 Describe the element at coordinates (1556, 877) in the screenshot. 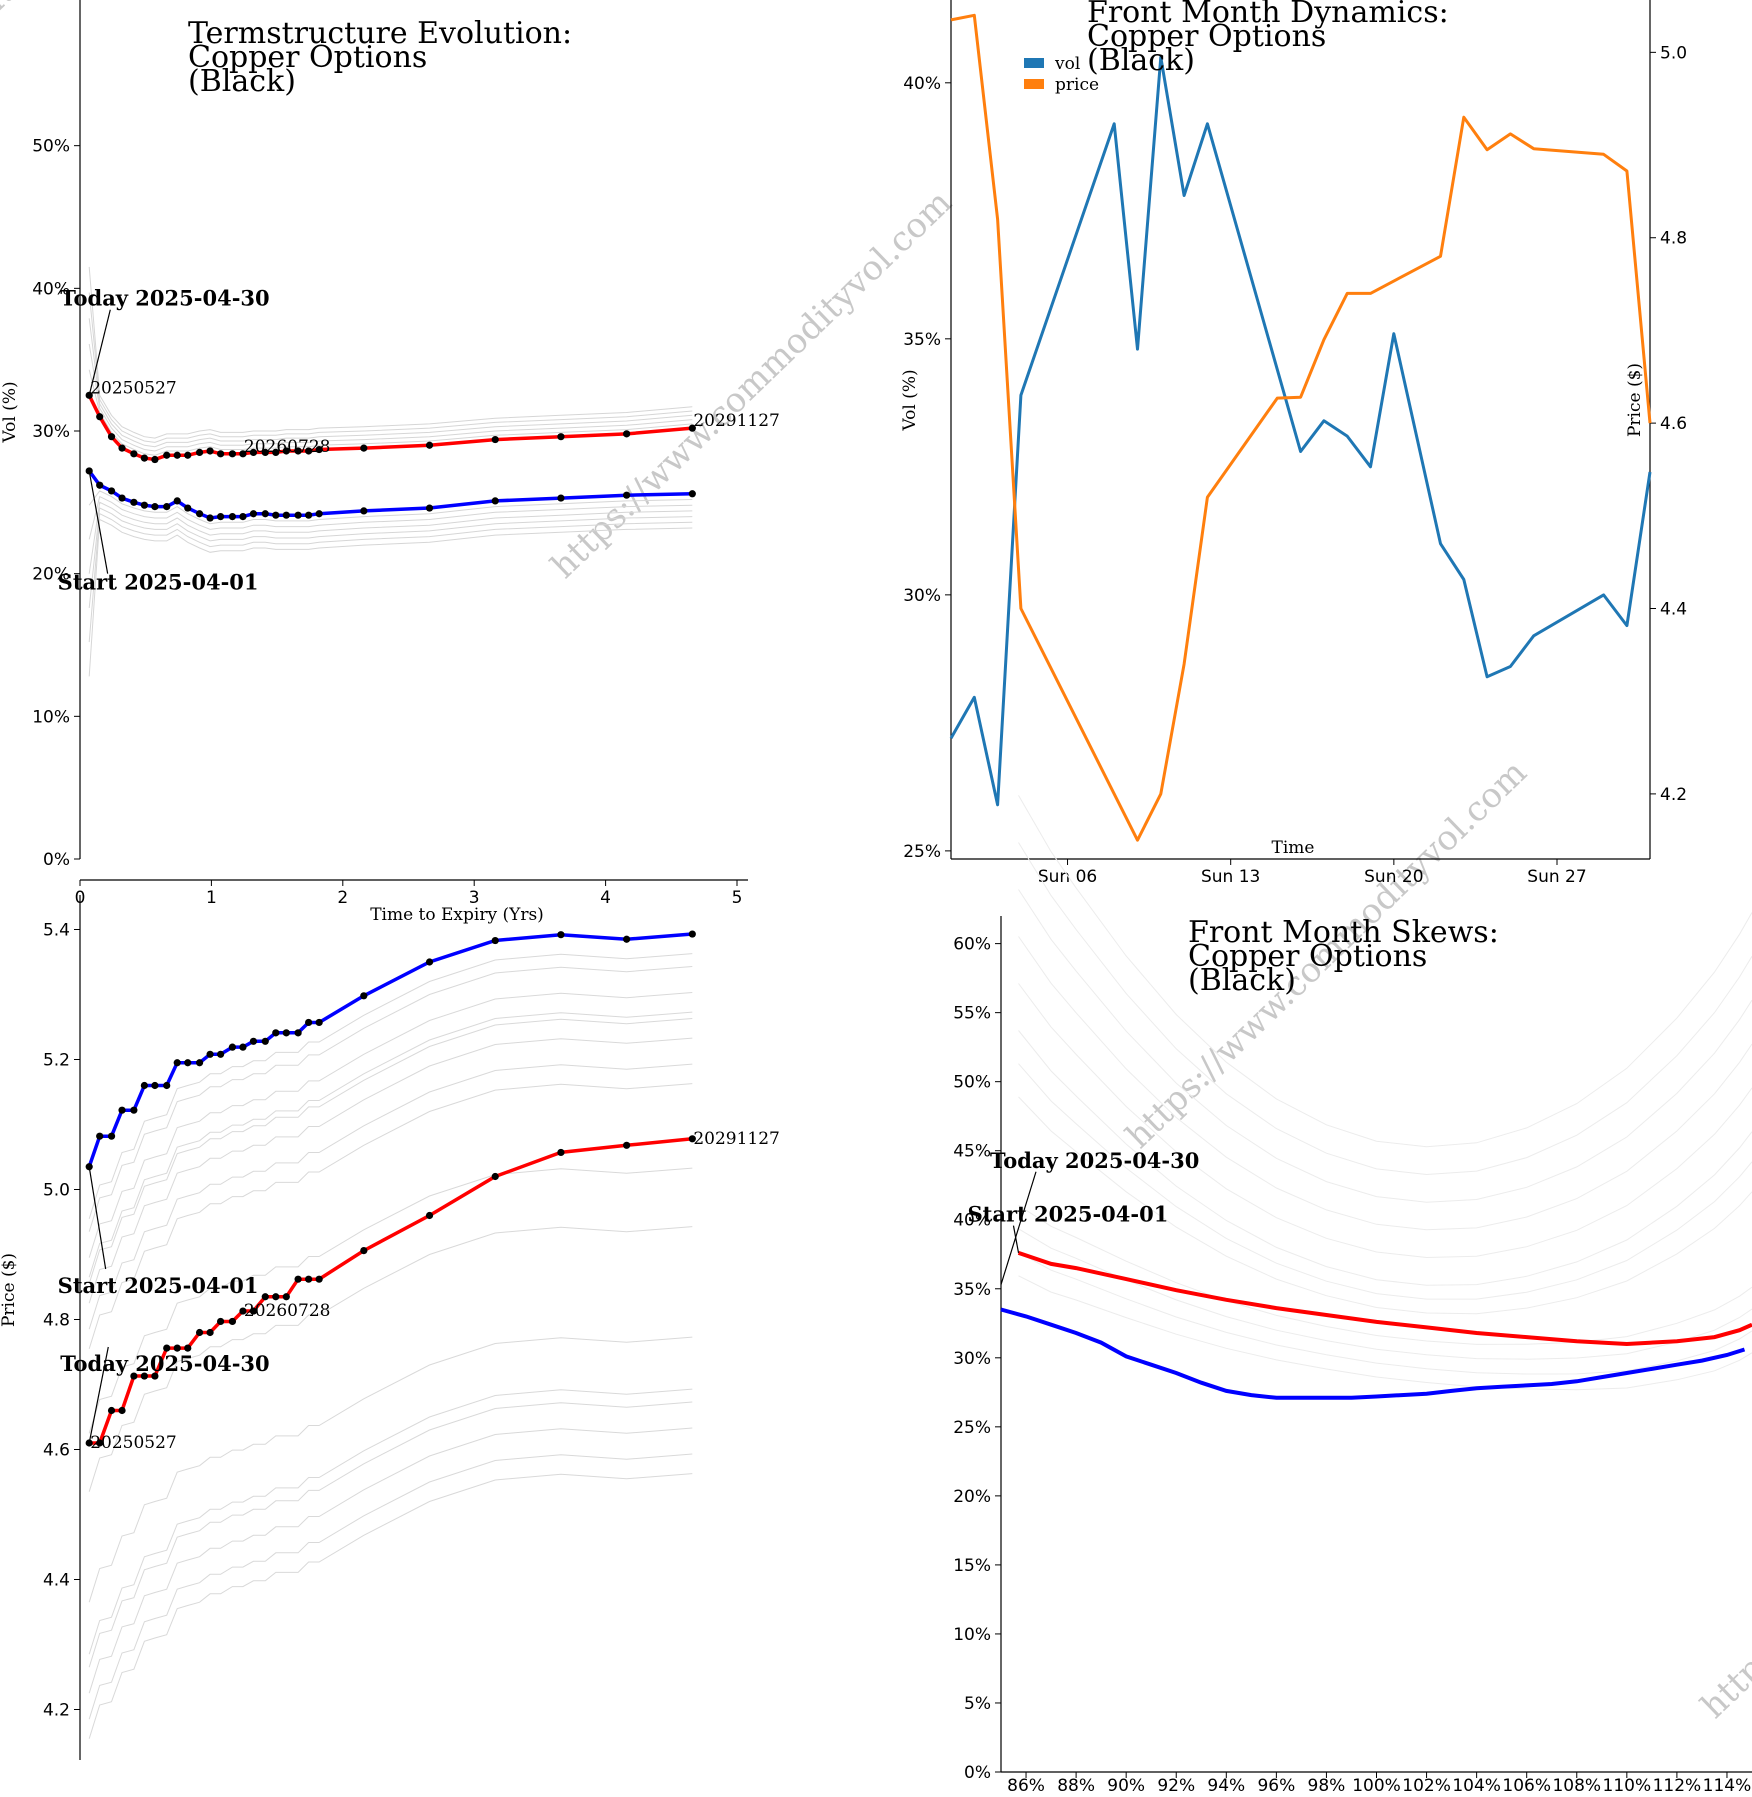

I see `x-tick-label: Sun 27` at that location.